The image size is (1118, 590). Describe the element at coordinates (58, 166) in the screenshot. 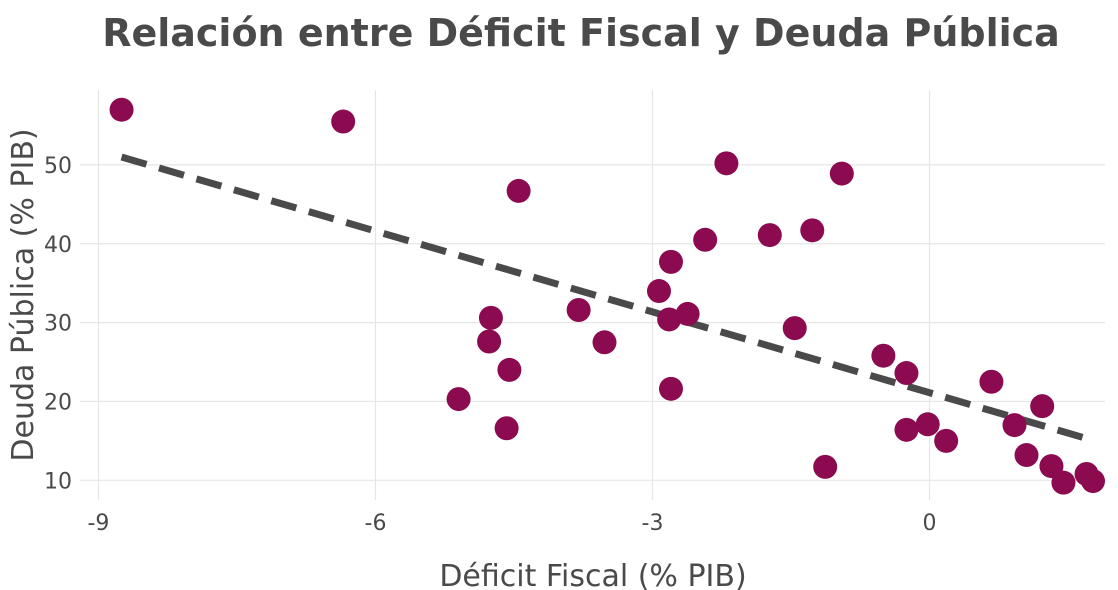

I see `y-tick-label: 50` at that location.